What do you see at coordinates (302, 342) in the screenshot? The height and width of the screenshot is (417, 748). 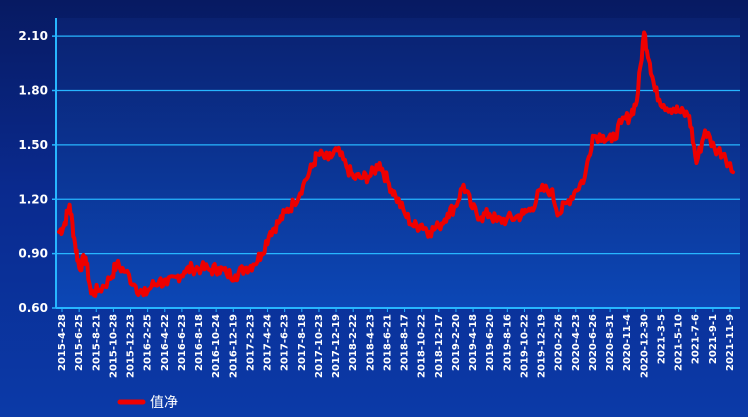 I see `x-tick-label: 2017-8-18` at bounding box center [302, 342].